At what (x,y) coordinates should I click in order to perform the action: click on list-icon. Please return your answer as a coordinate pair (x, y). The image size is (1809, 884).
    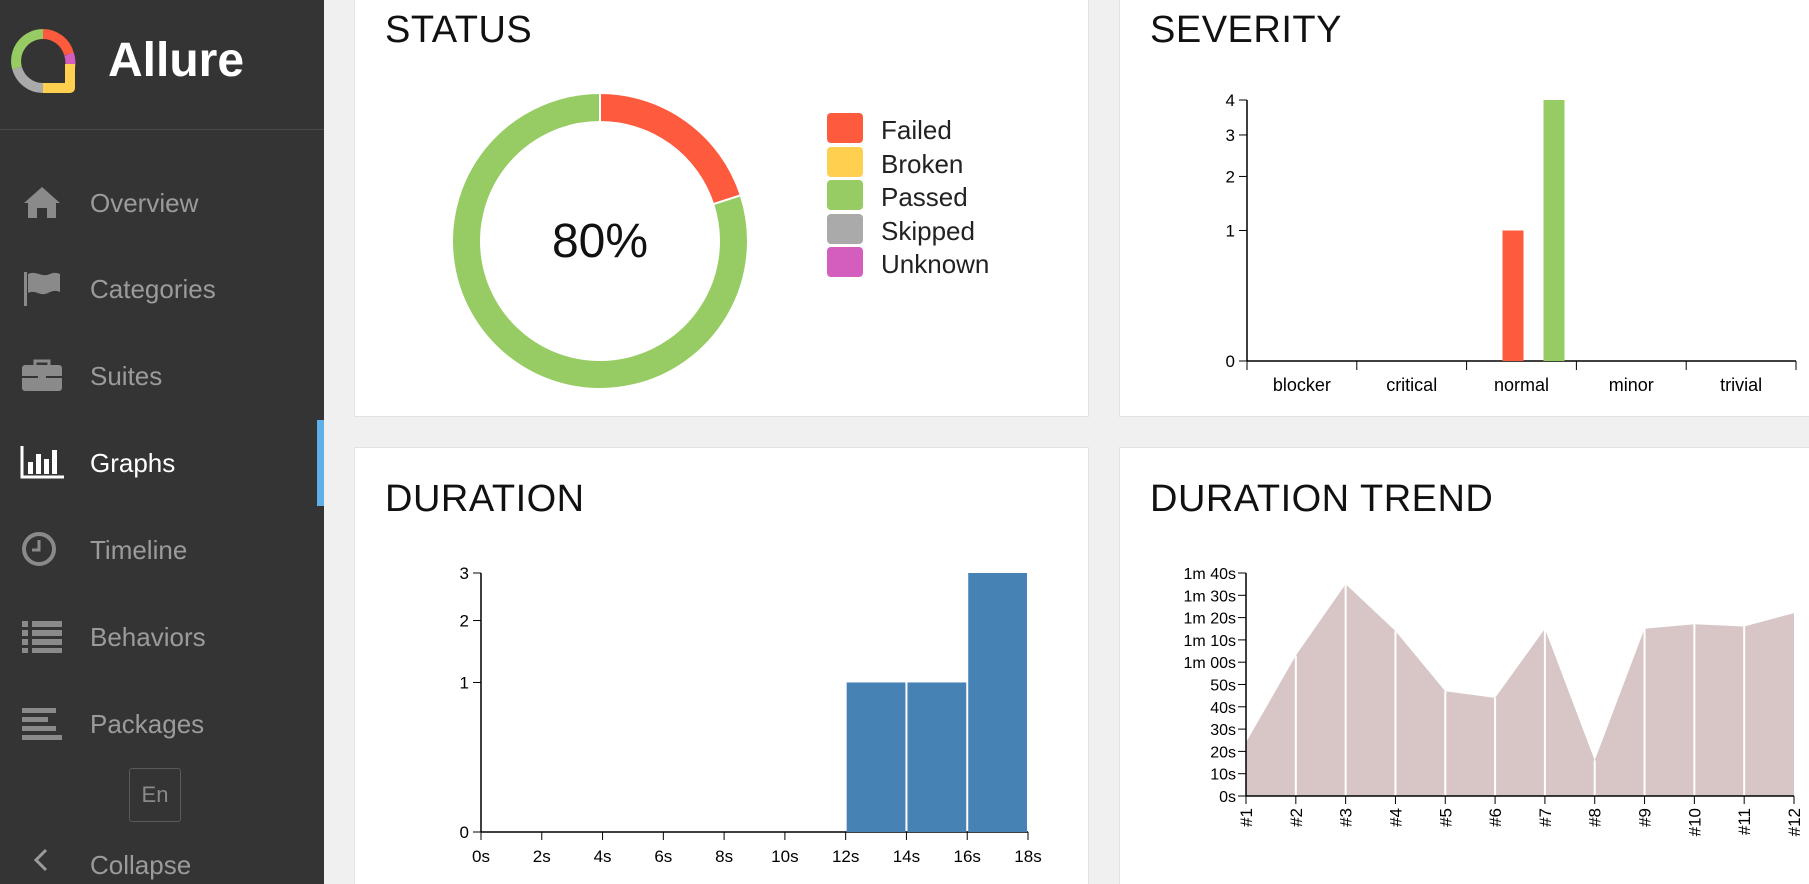
    Looking at the image, I should click on (42, 637).